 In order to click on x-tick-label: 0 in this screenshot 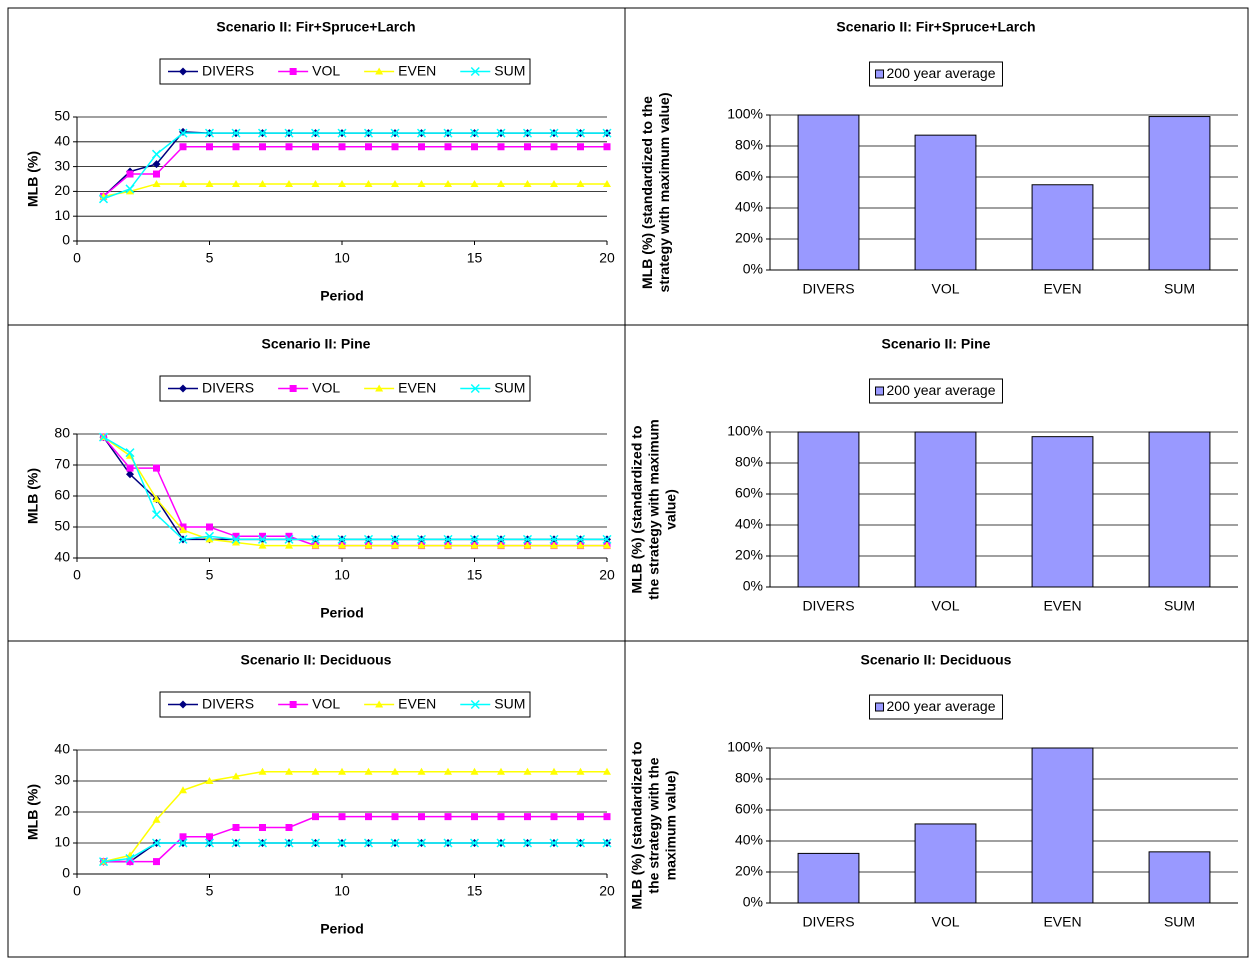, I will do `click(77, 891)`.